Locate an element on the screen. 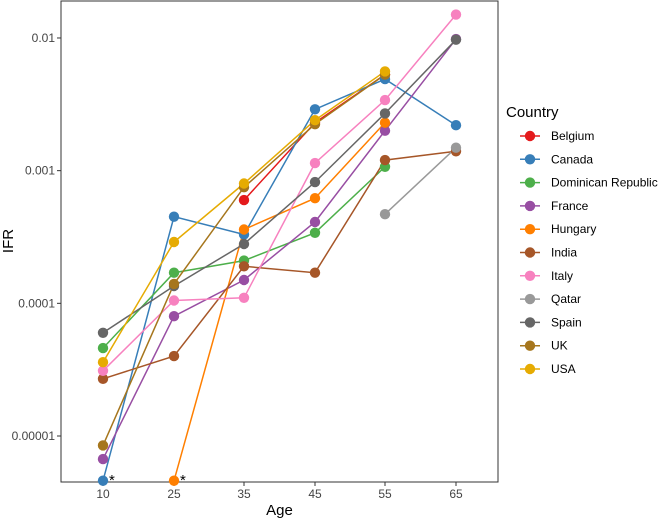 Image resolution: width=662 pixels, height=522 pixels. legend-label: USA is located at coordinates (563, 369).